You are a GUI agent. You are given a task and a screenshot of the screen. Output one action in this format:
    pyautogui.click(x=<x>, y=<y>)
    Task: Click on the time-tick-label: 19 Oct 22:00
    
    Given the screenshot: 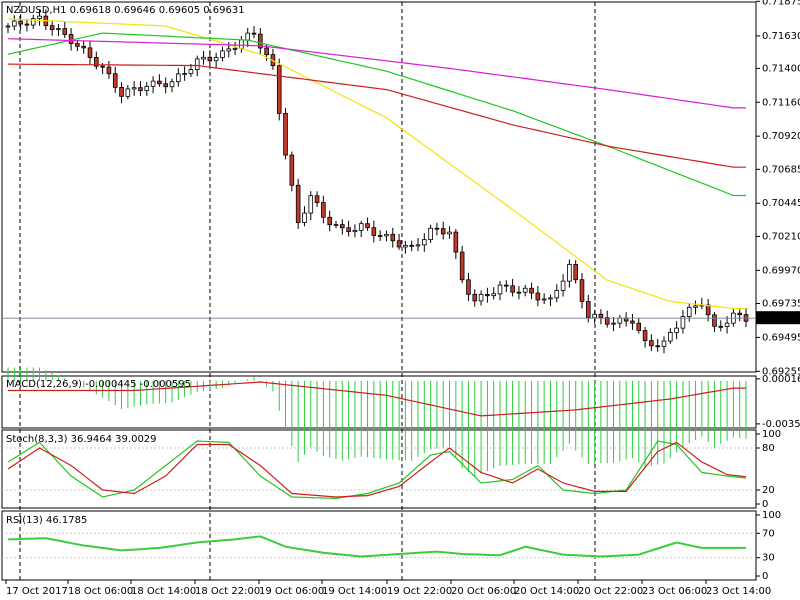 What is the action you would take?
    pyautogui.click(x=419, y=591)
    